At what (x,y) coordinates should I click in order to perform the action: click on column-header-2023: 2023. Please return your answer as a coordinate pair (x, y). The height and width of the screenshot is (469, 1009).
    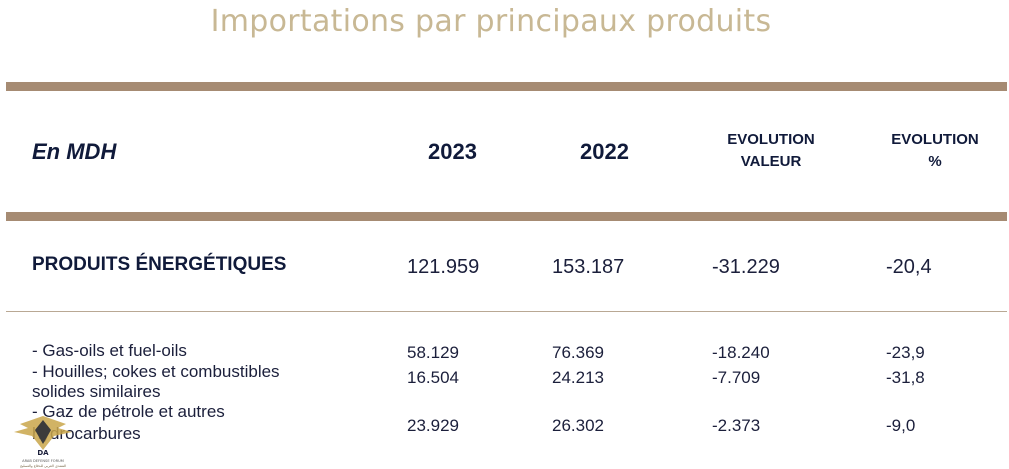
    Looking at the image, I should click on (452, 151).